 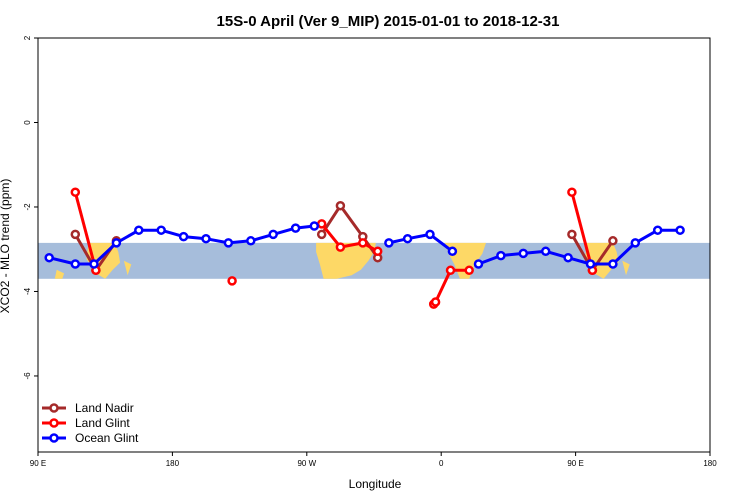 What do you see at coordinates (375, 484) in the screenshot?
I see `x-axis-label: Longitude` at bounding box center [375, 484].